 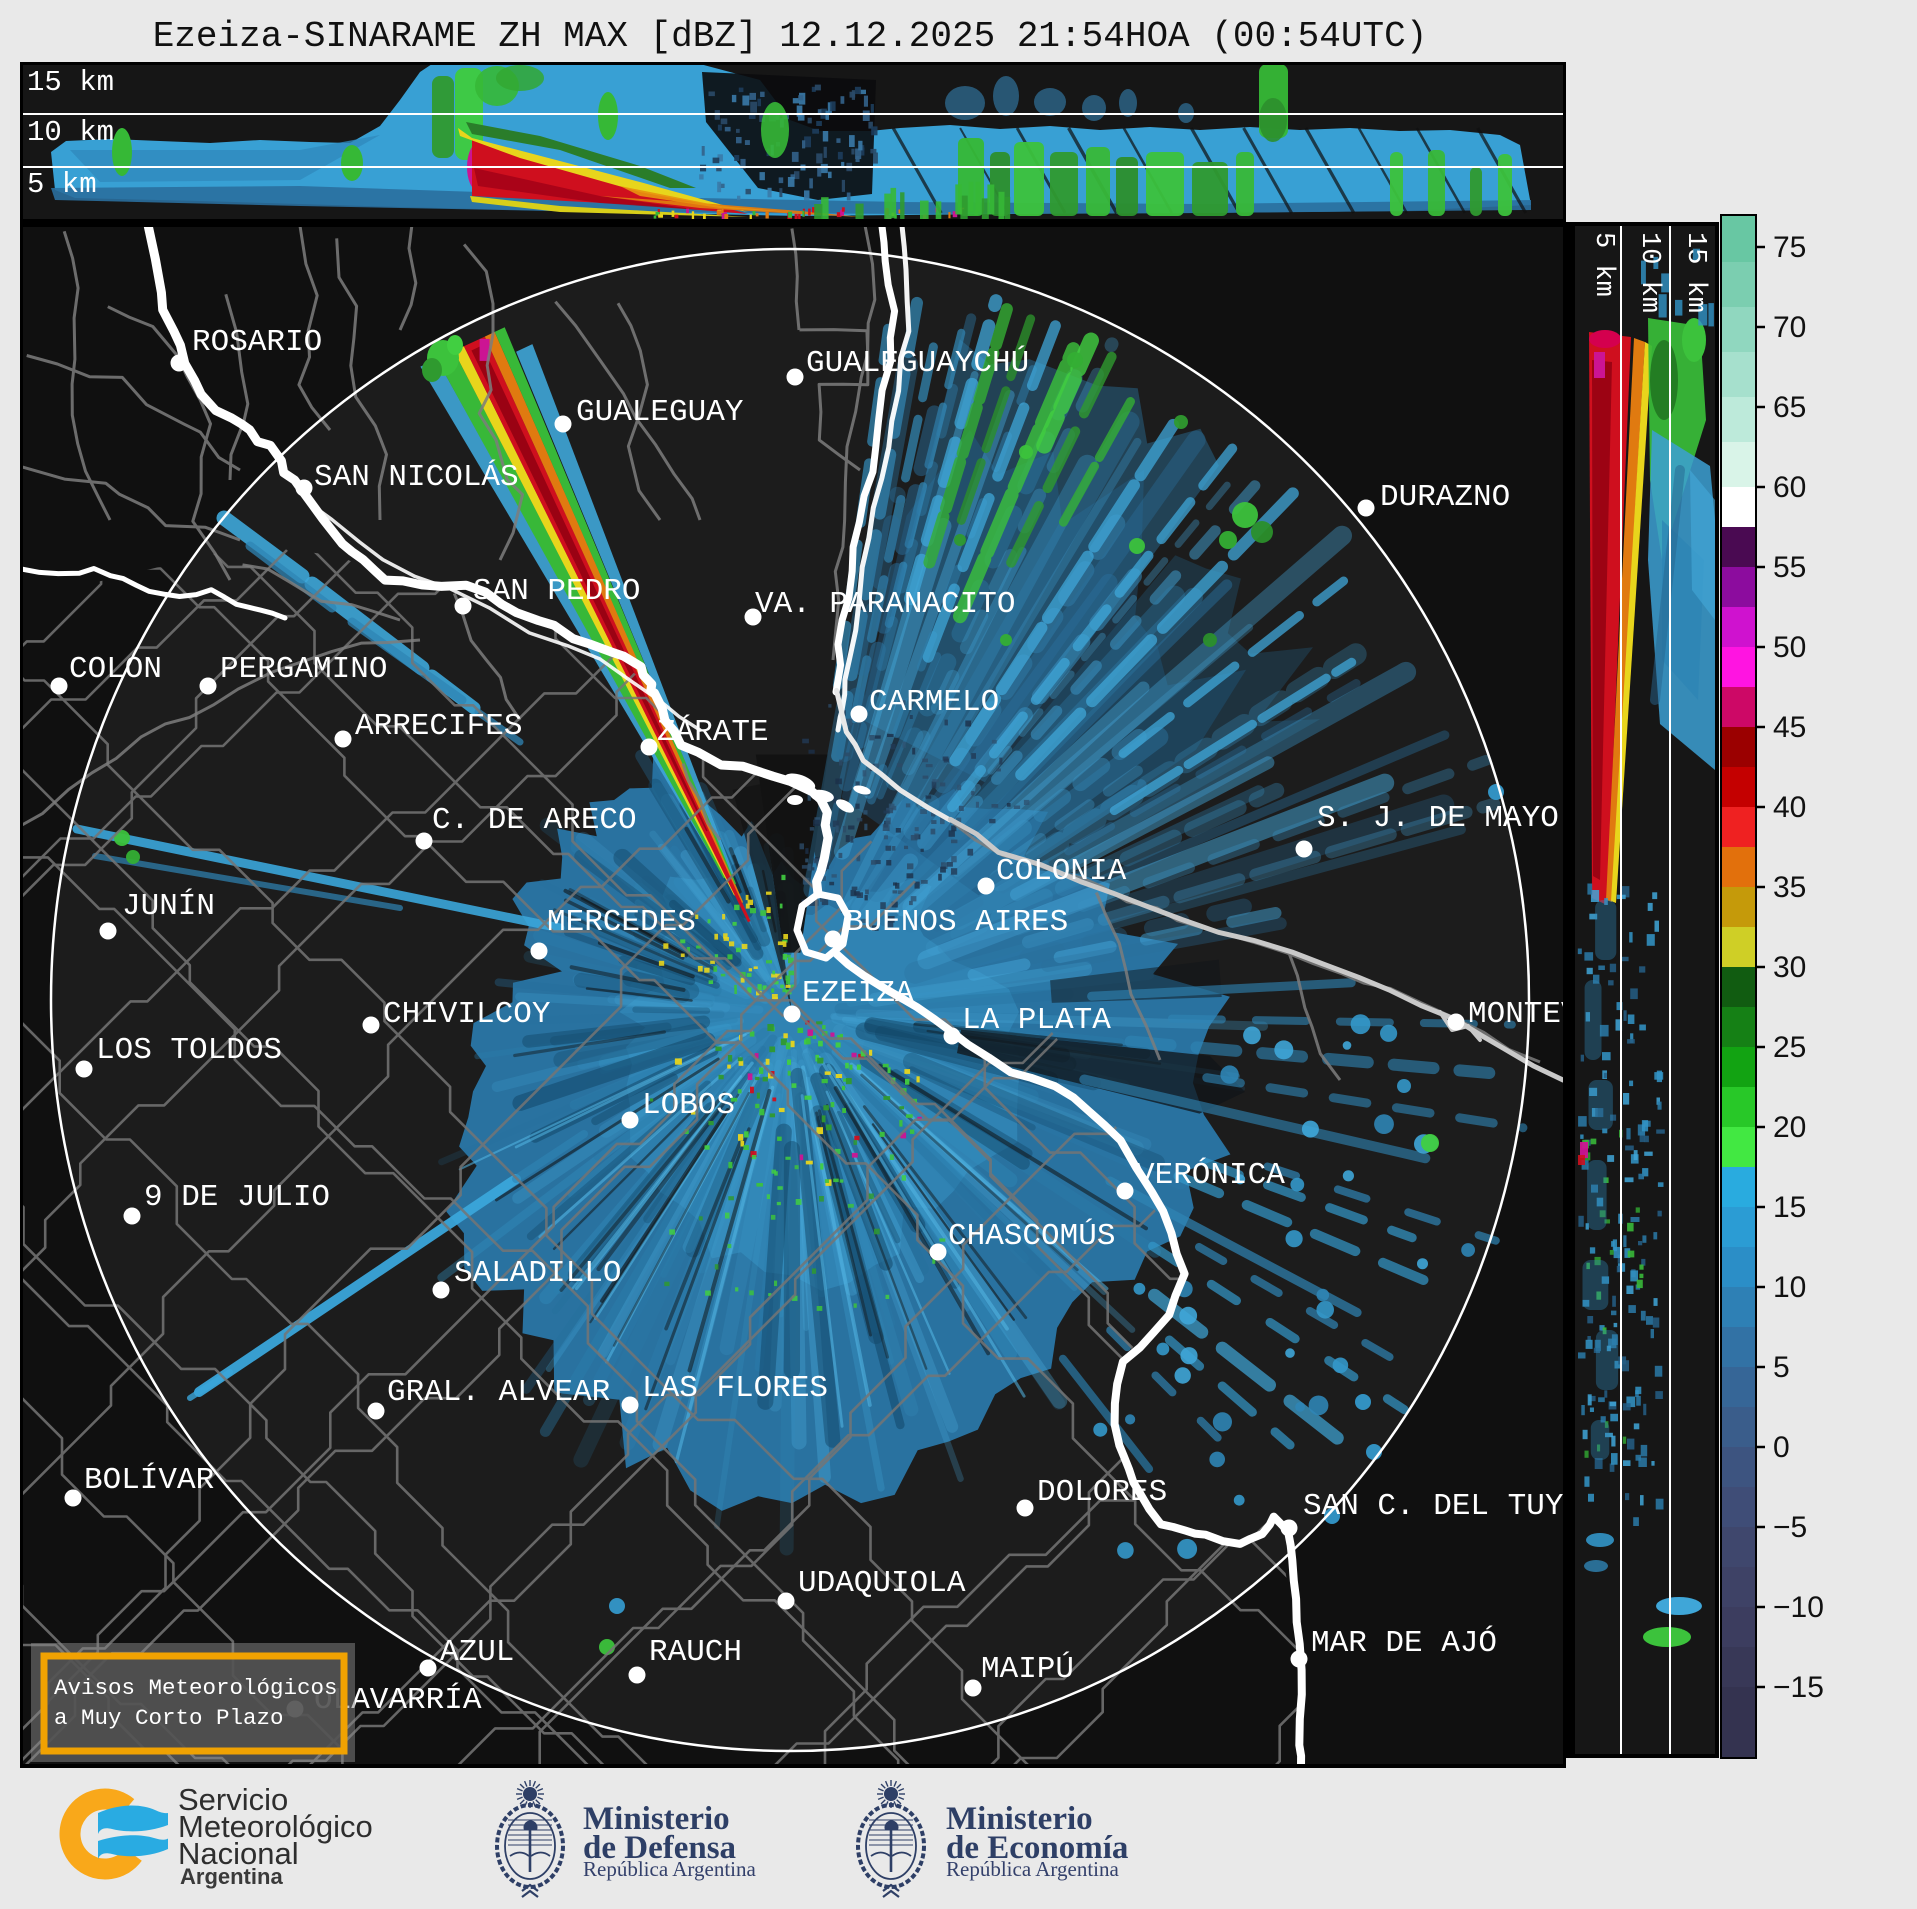 What do you see at coordinates (477, 1652) in the screenshot?
I see `svg-text: AZUL` at bounding box center [477, 1652].